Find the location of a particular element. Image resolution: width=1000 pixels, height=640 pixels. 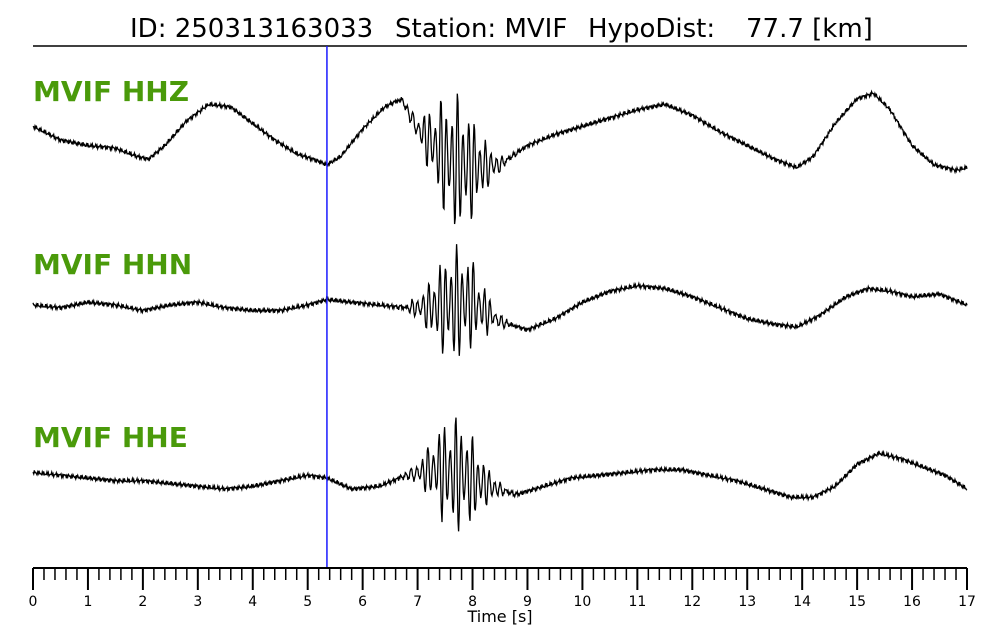

time-axis: 0 1 2 3 4 5 6 7 8 9 10 11 12 13 14 15 16 17 is located at coordinates (502, 588).